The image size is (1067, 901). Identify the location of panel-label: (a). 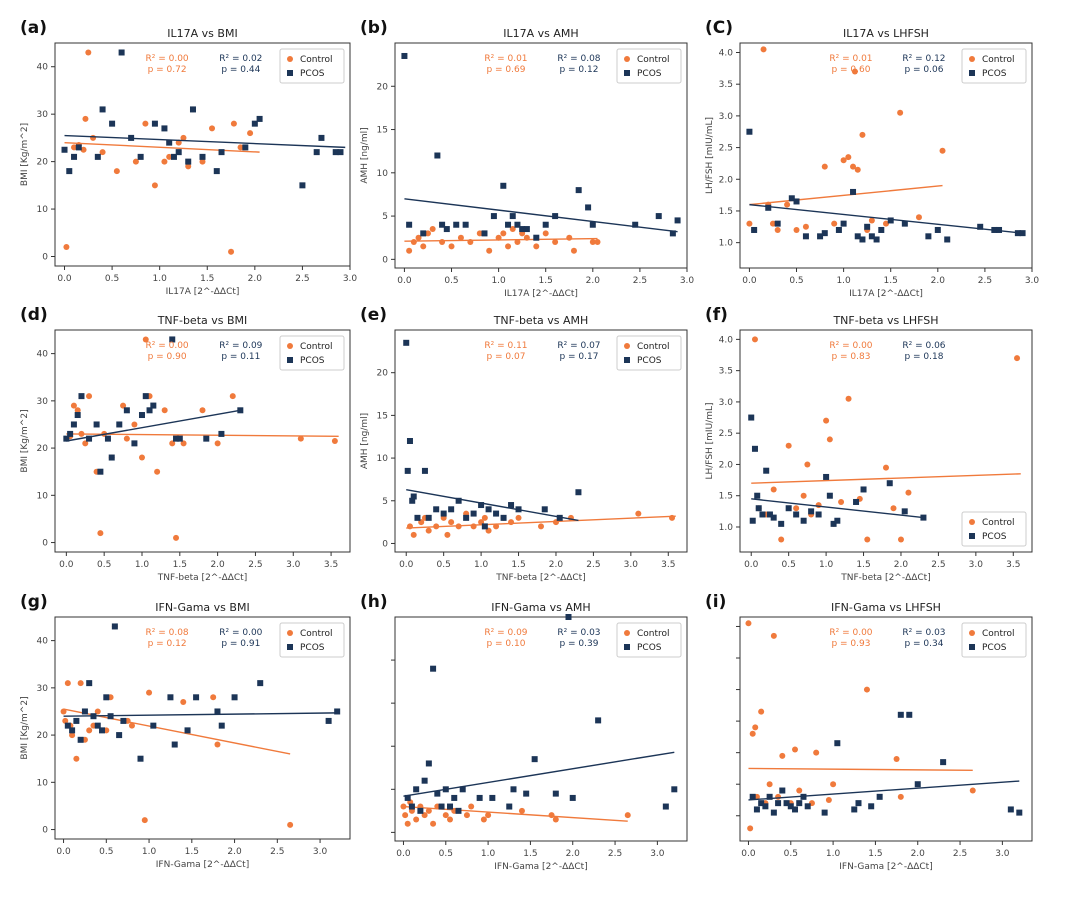
(33, 28).